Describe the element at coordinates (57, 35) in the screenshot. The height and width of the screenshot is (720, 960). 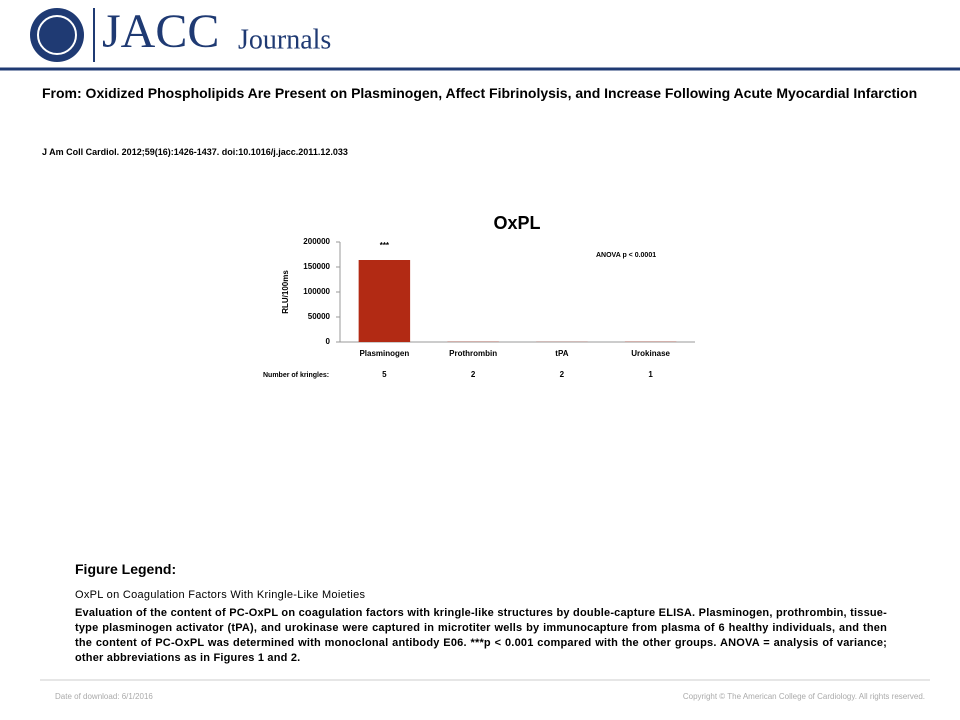
I see `logo-ring` at that location.